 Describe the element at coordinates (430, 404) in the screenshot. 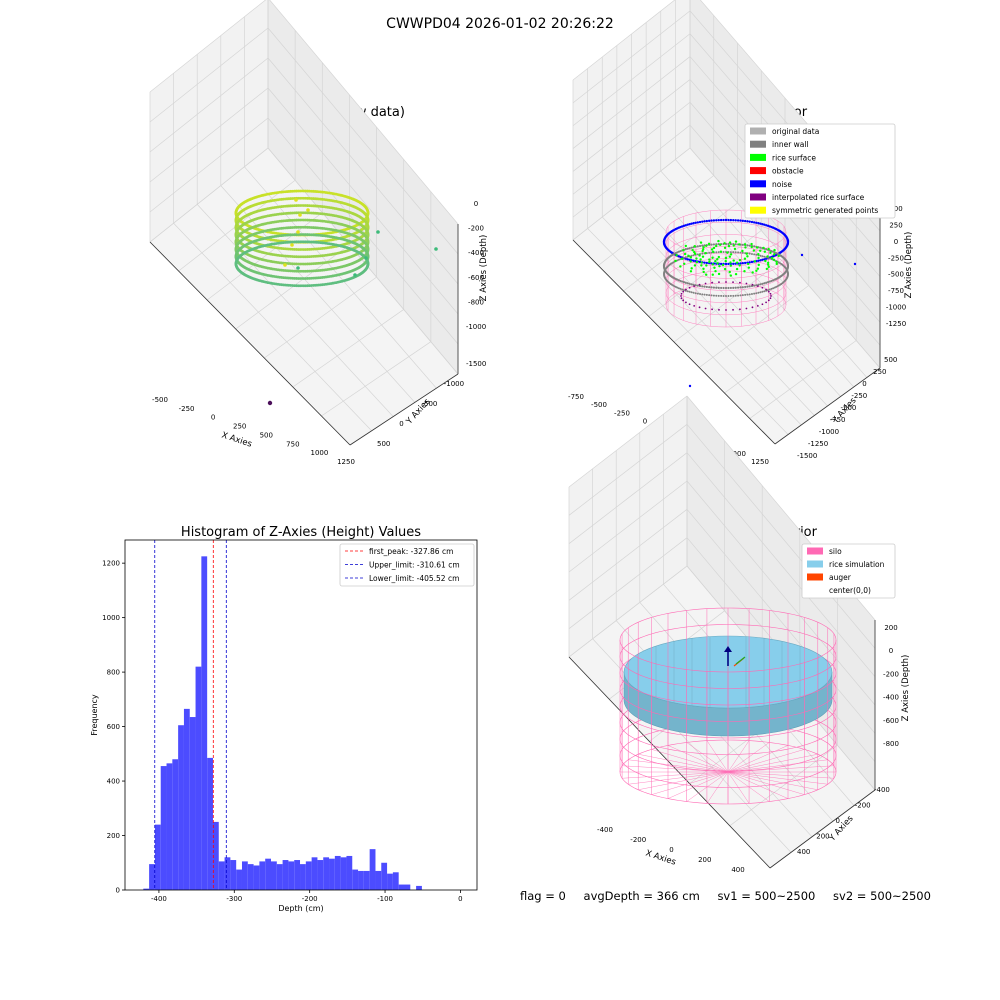

I see `y-tick-label: -500` at that location.